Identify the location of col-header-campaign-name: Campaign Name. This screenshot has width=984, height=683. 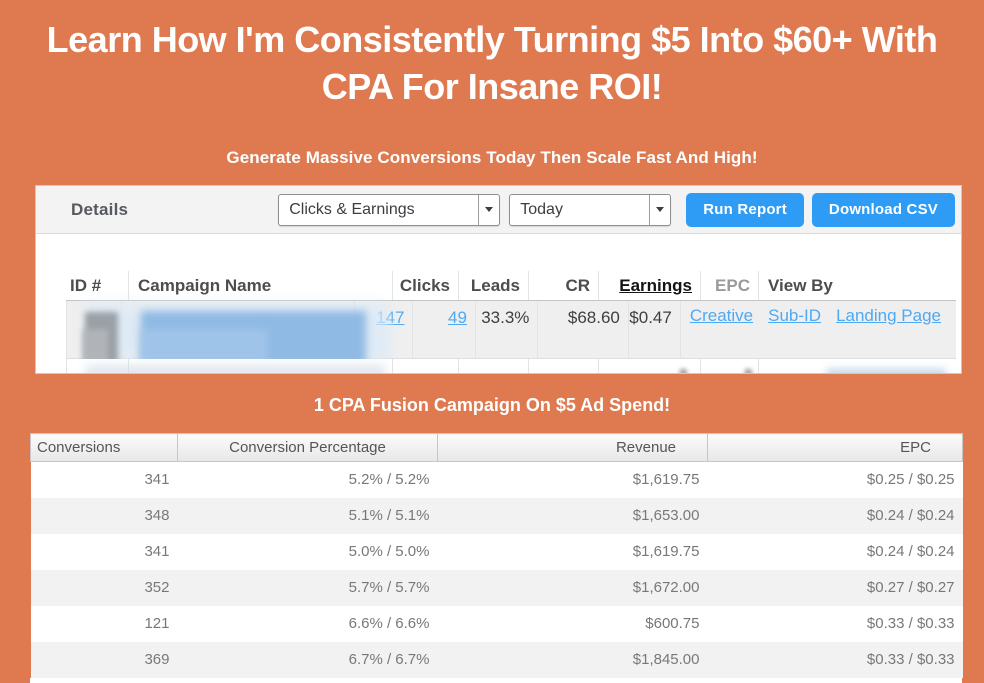
(260, 285).